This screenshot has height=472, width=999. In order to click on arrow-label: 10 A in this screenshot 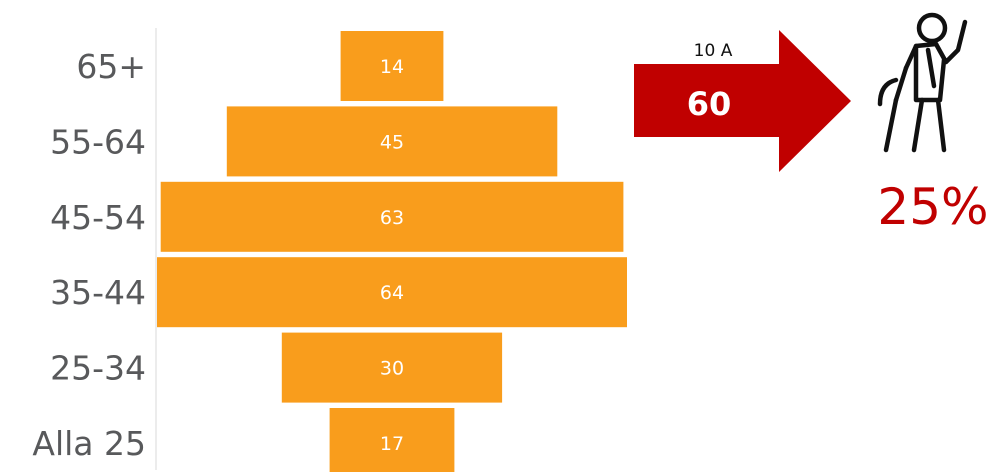, I will do `click(713, 51)`.